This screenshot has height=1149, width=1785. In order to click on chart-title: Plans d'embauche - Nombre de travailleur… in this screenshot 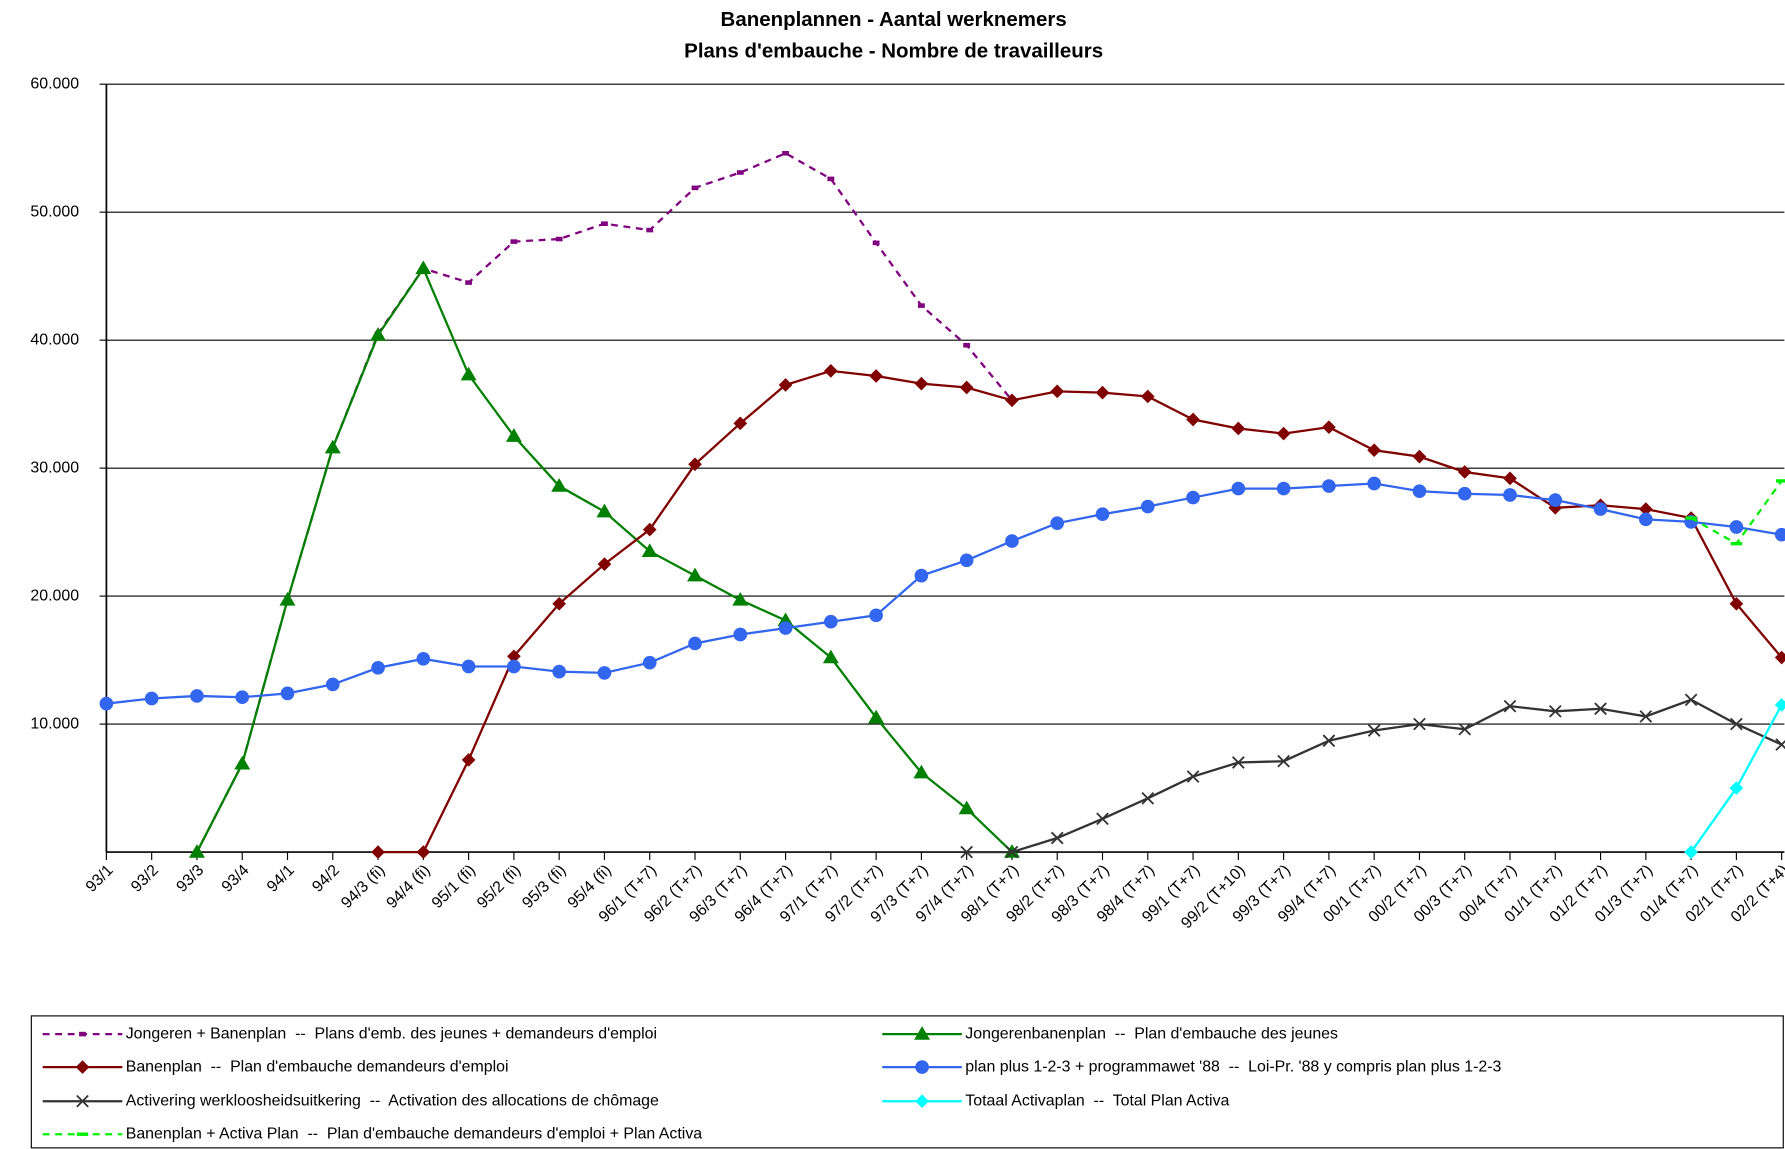, I will do `click(893, 51)`.